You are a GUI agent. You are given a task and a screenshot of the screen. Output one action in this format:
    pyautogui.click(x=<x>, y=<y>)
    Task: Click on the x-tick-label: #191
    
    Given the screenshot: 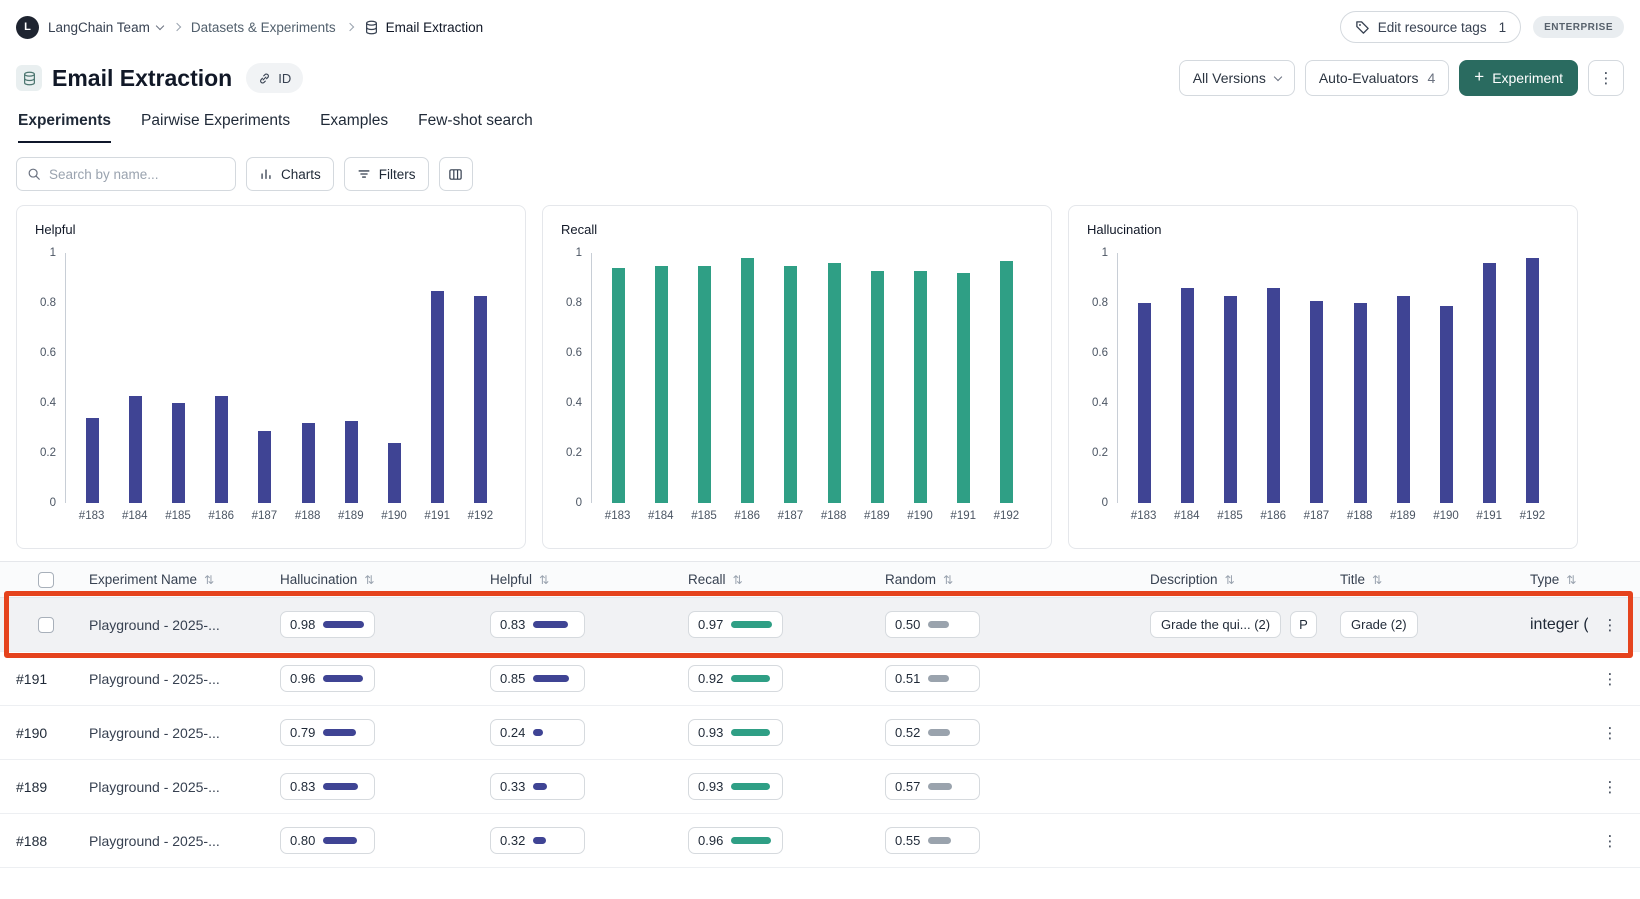 What is the action you would take?
    pyautogui.click(x=437, y=516)
    